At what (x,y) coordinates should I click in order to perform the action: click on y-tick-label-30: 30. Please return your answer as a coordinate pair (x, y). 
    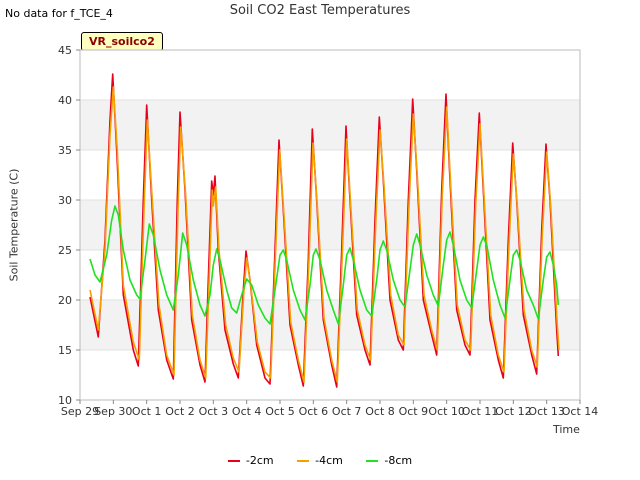
    Looking at the image, I should click on (65, 200).